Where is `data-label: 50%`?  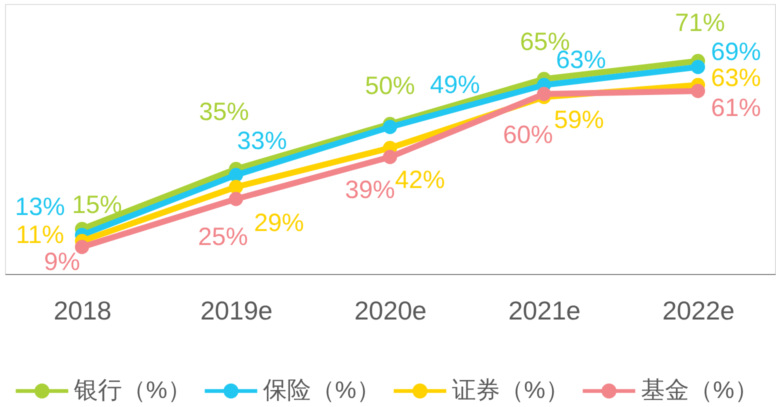
data-label: 50% is located at coordinates (390, 86).